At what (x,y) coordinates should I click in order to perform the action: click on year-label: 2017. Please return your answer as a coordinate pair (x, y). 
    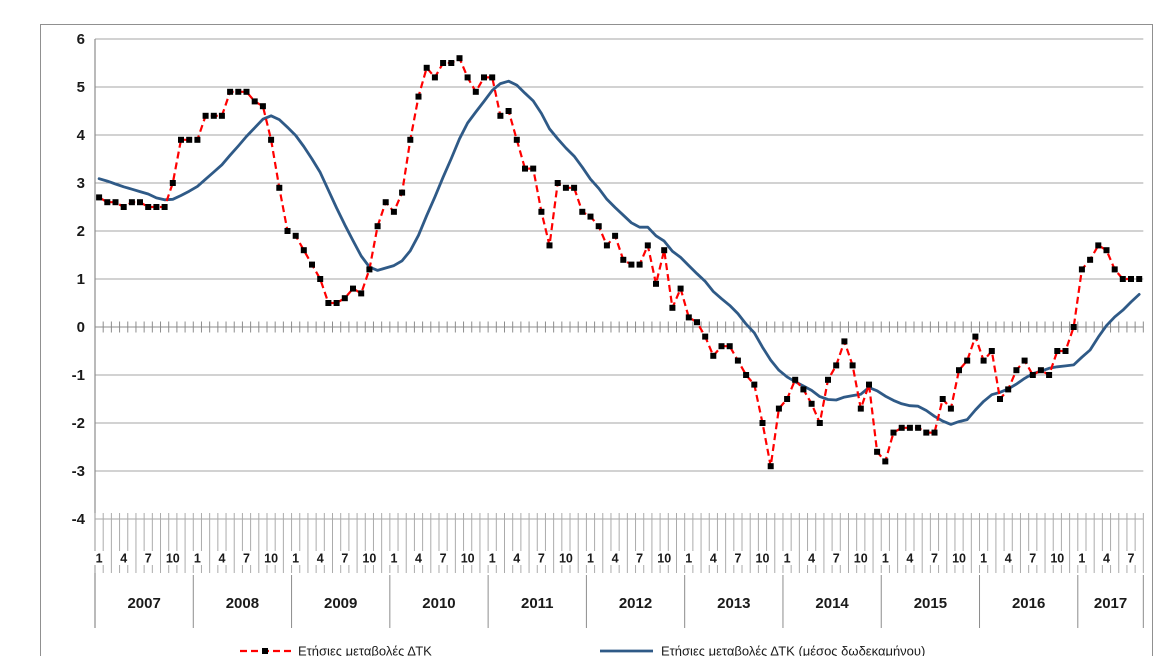
    Looking at the image, I should click on (1110, 603).